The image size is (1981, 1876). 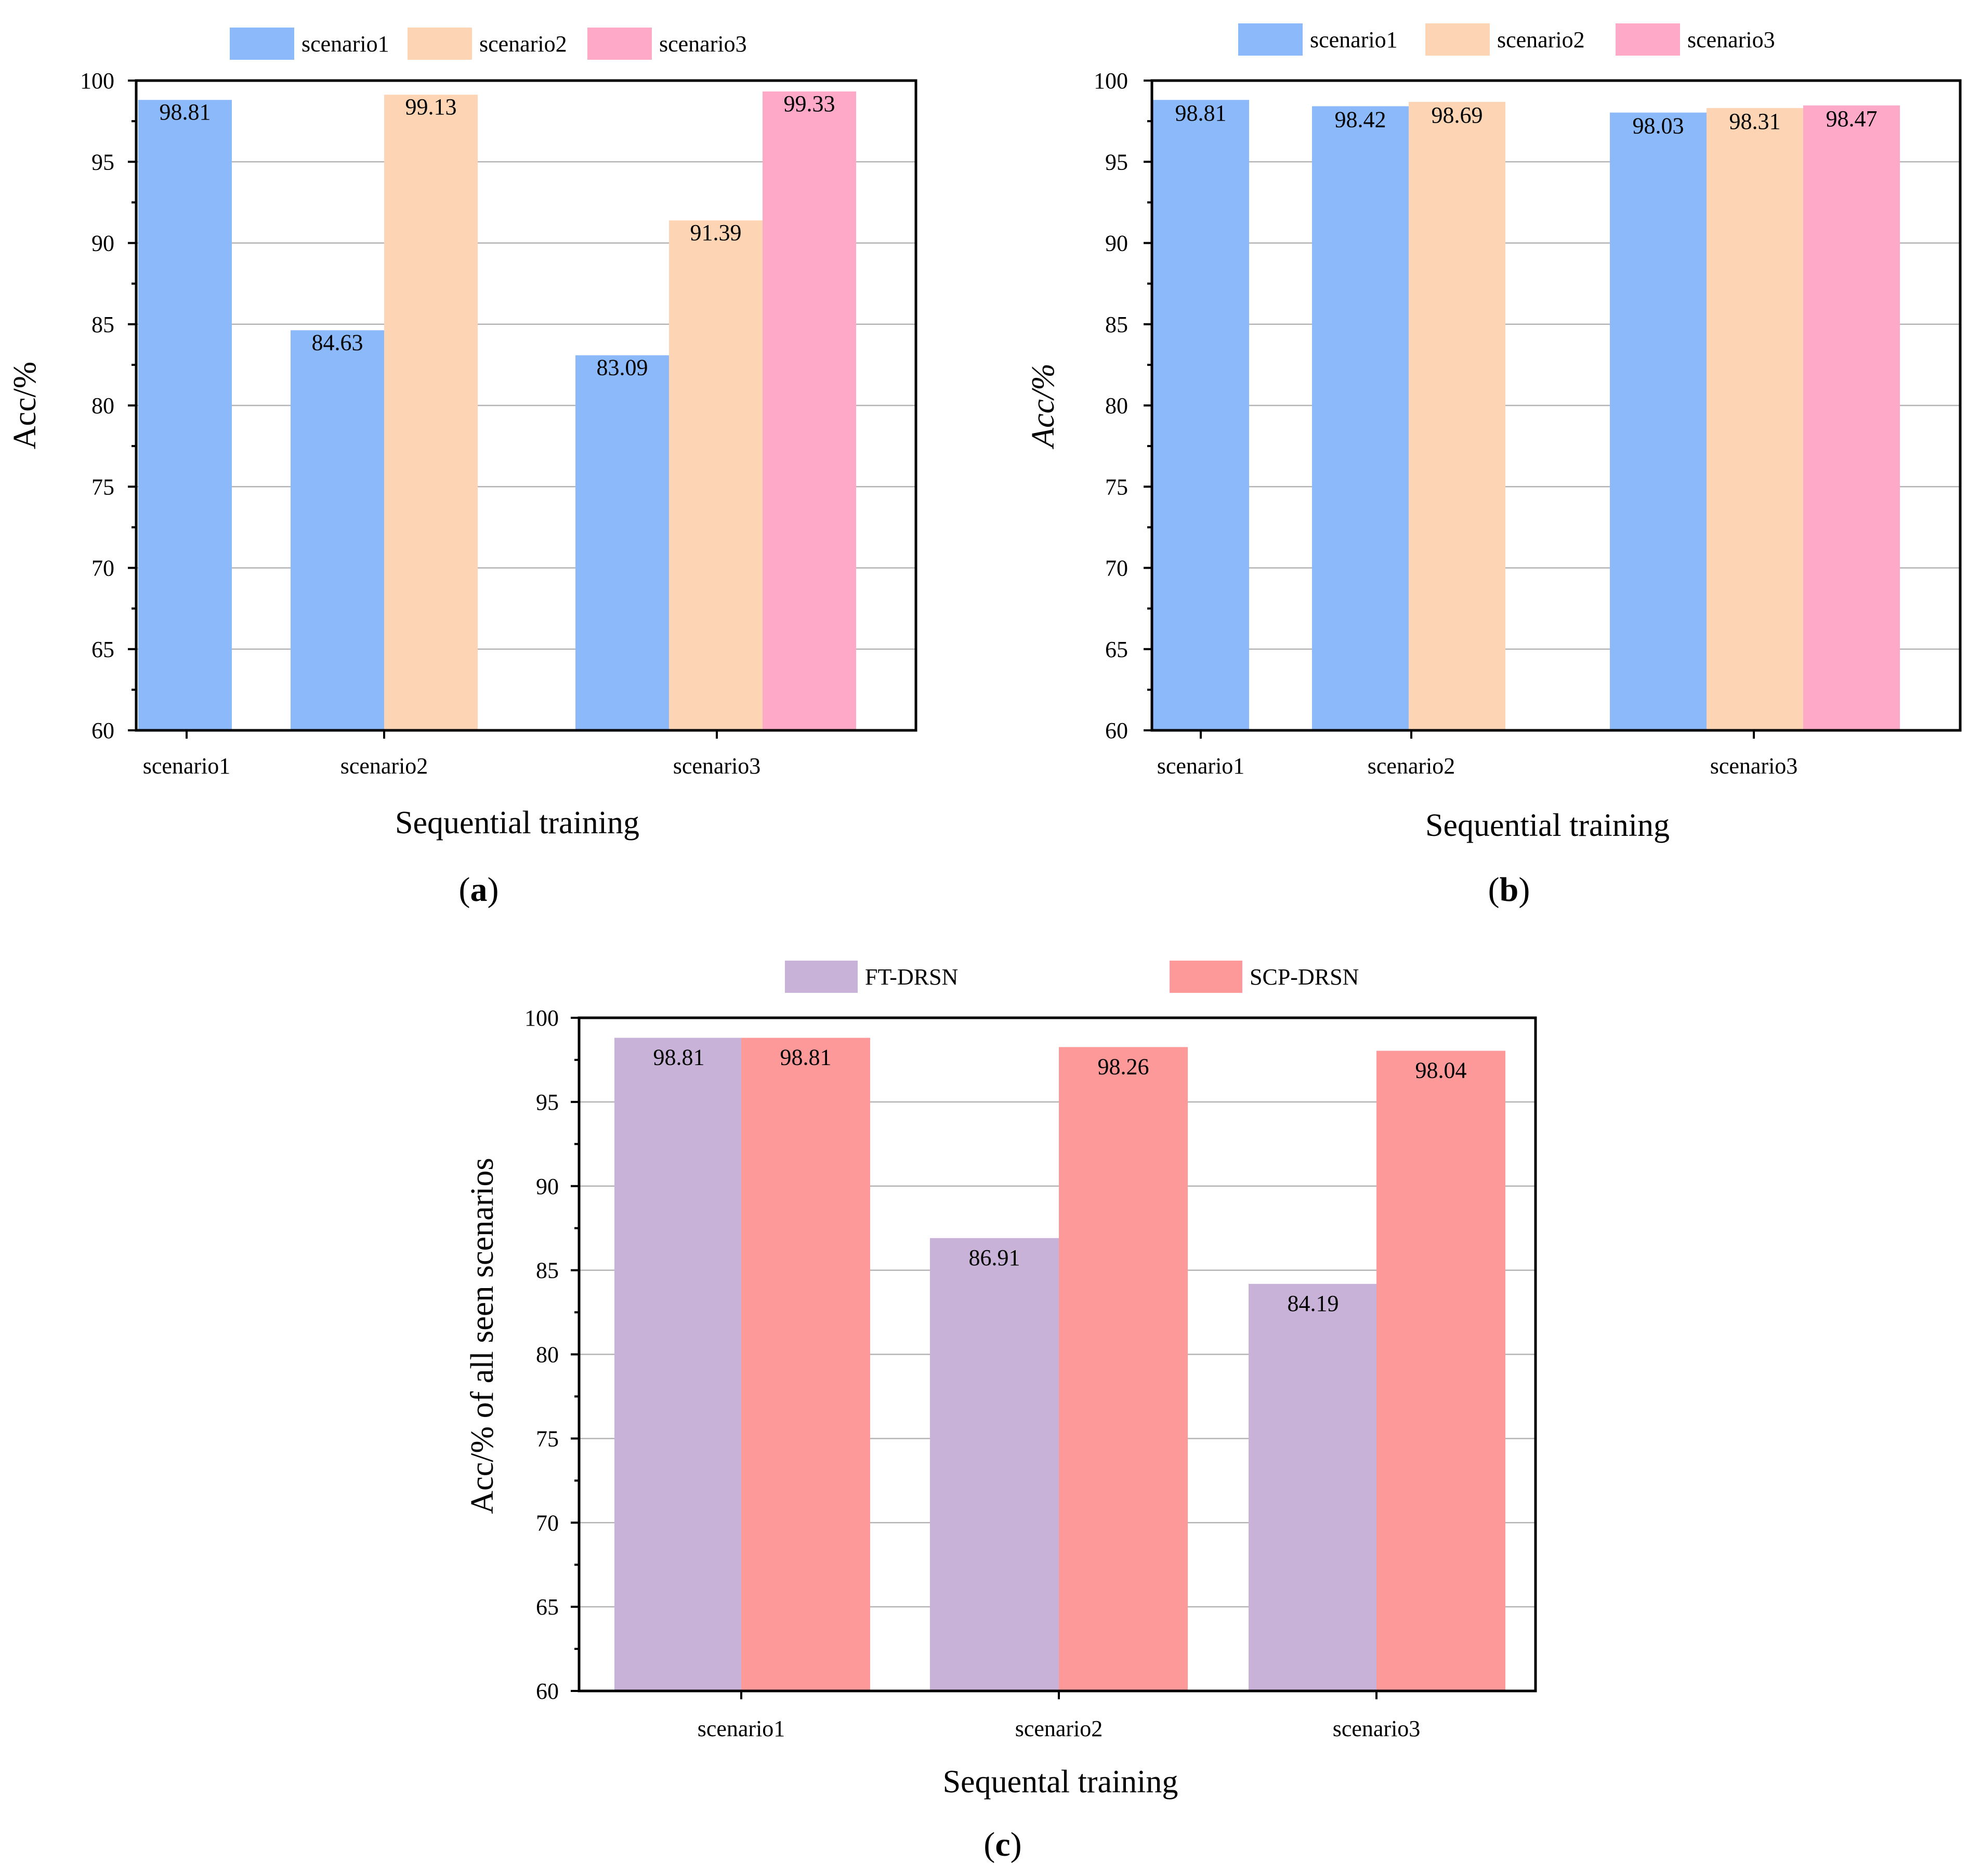 I want to click on data-label: 98.69, so click(x=1457, y=115).